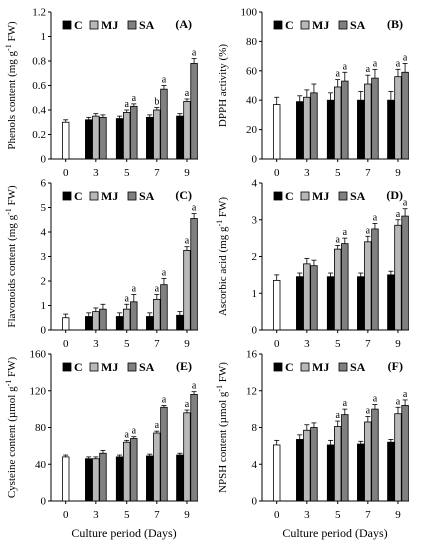  Describe the element at coordinates (307, 515) in the screenshot. I see `x-tick-label: 3` at that location.